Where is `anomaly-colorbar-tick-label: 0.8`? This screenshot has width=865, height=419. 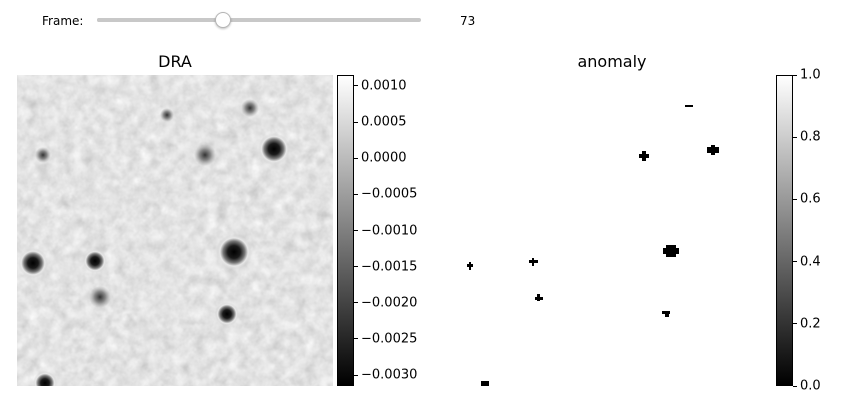 anomaly-colorbar-tick-label: 0.8 is located at coordinates (810, 137).